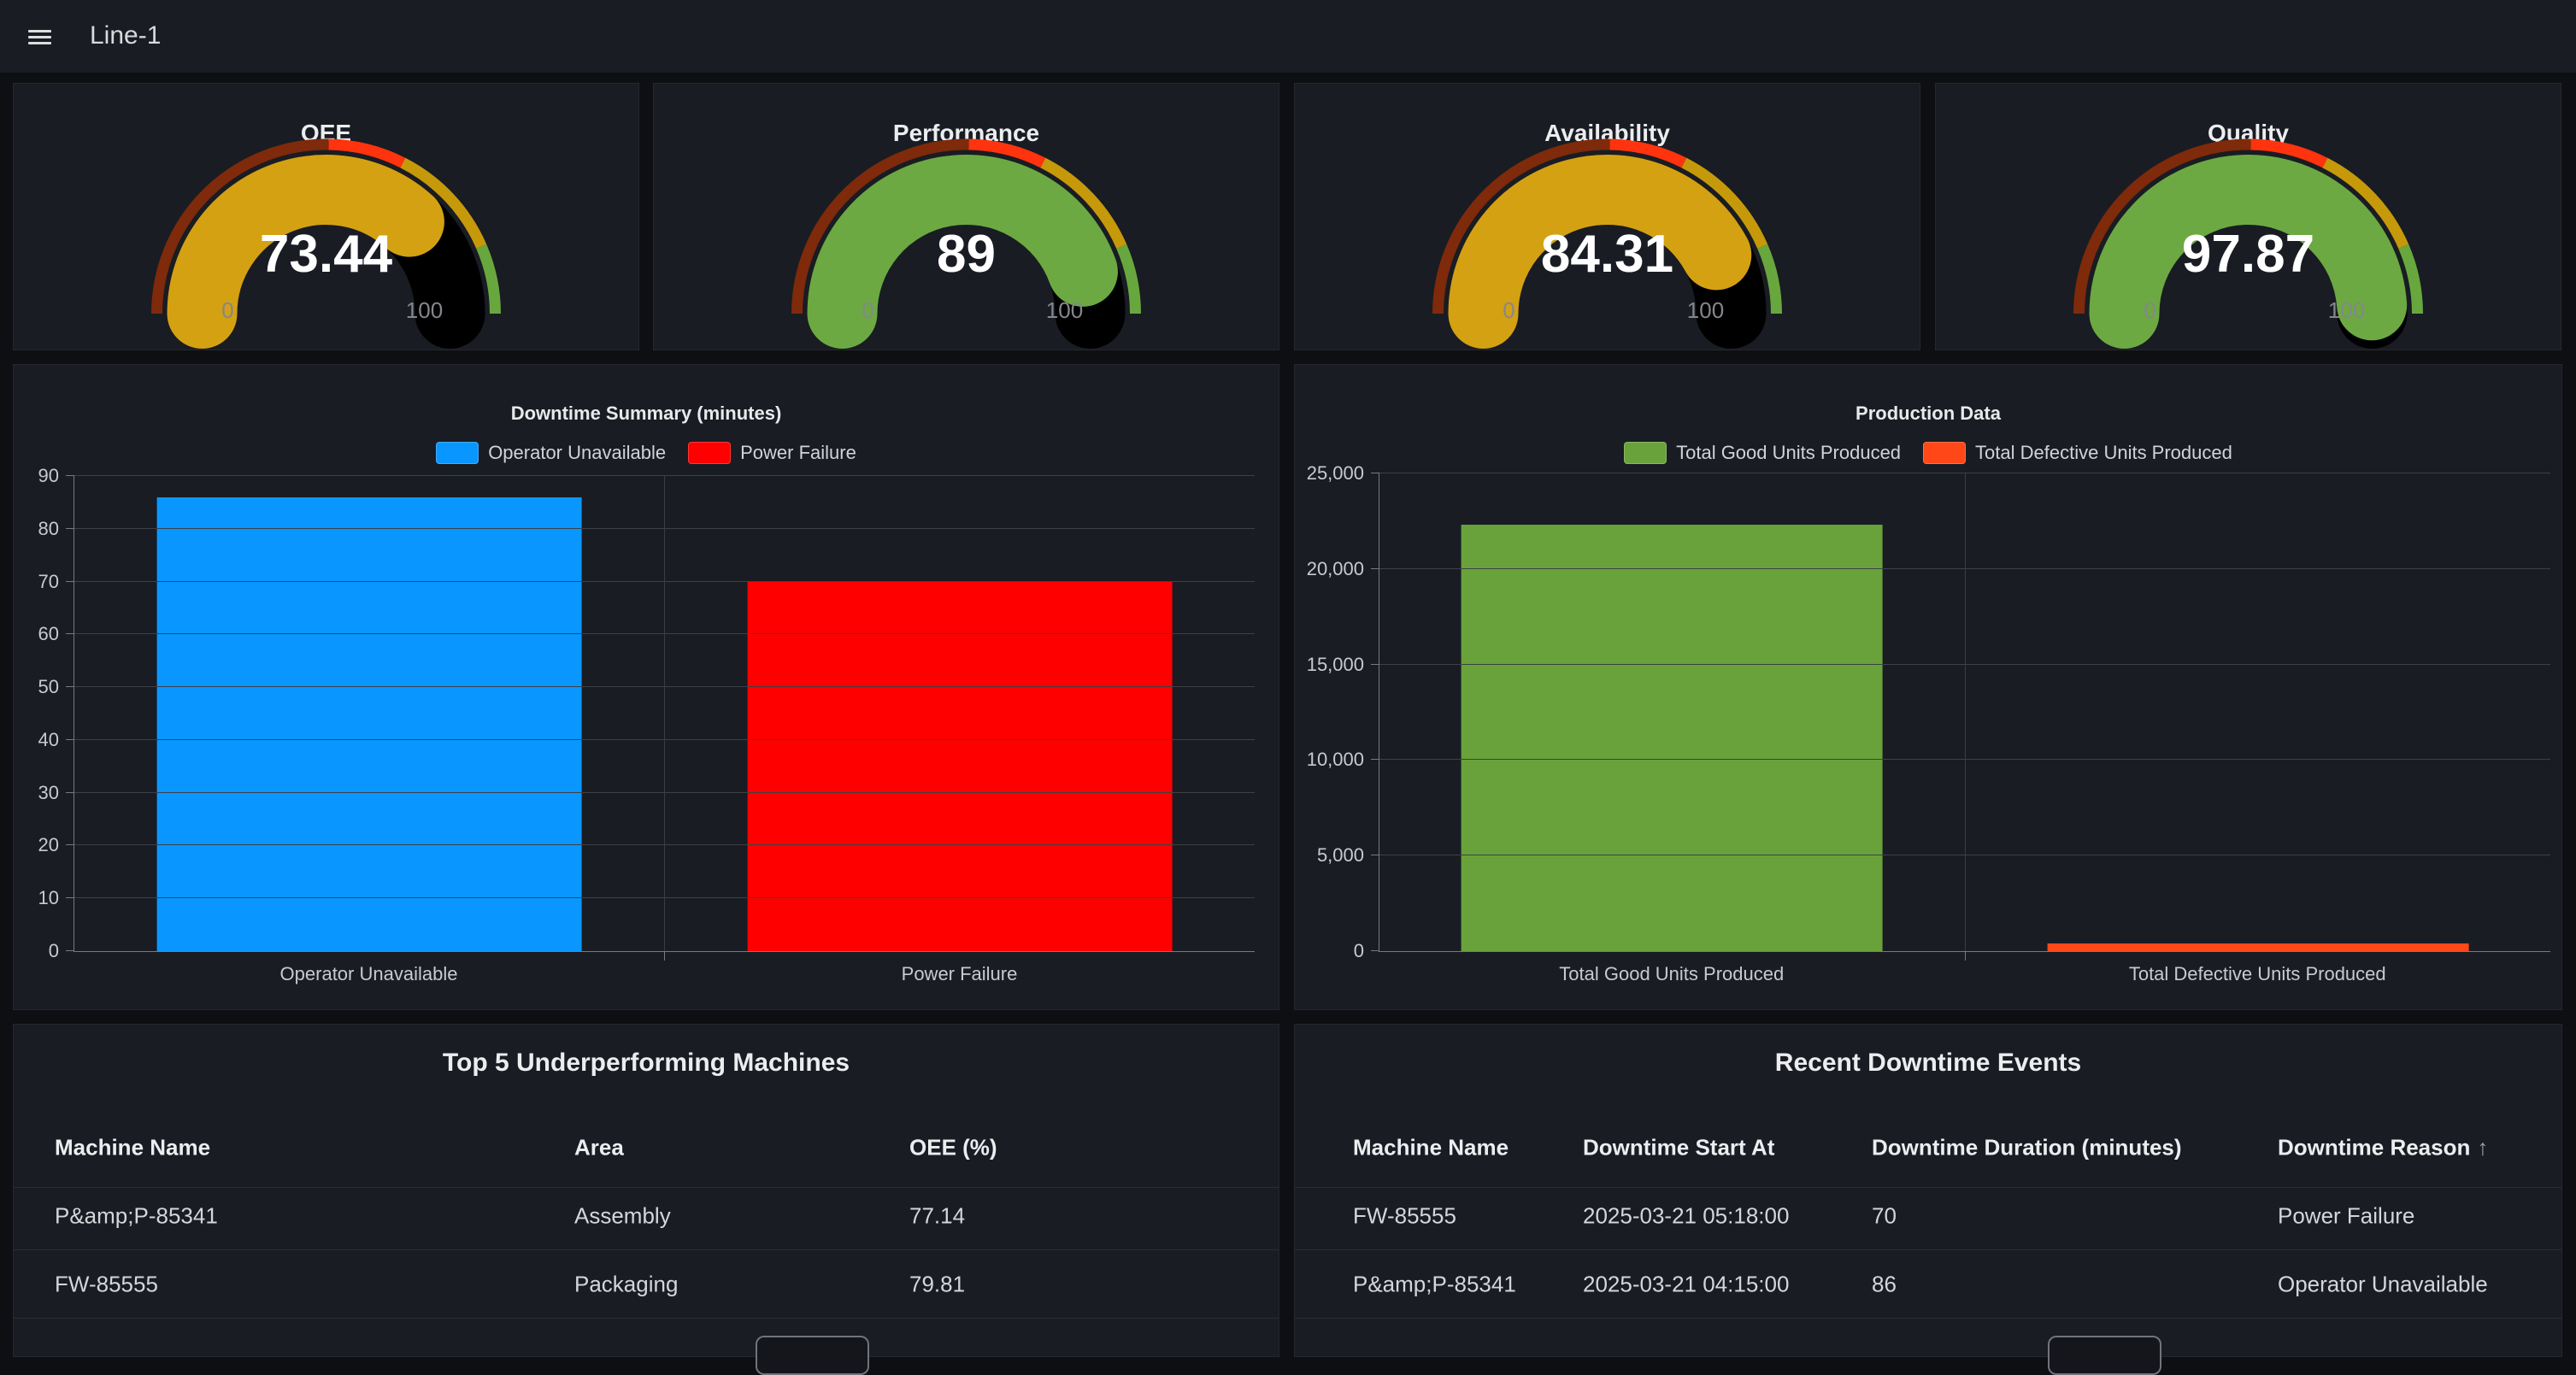  Describe the element at coordinates (664, 974) in the screenshot. I see `x-axis-labels: Operator Unavailable Power Failure` at that location.